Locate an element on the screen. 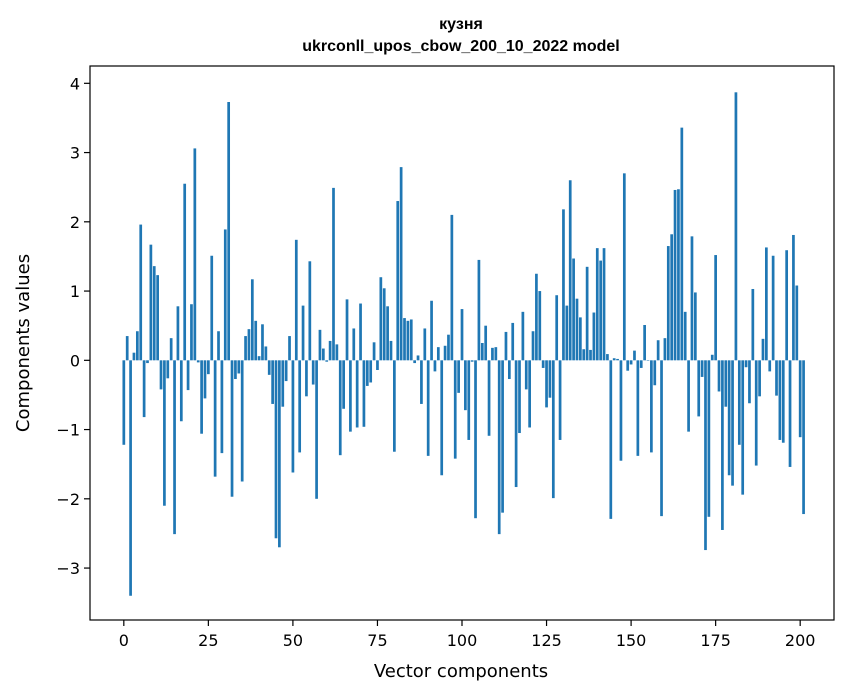 The height and width of the screenshot is (696, 847). x-axis-ticks: 0 25 50 75 100 125 150 175 200 is located at coordinates (467, 635).